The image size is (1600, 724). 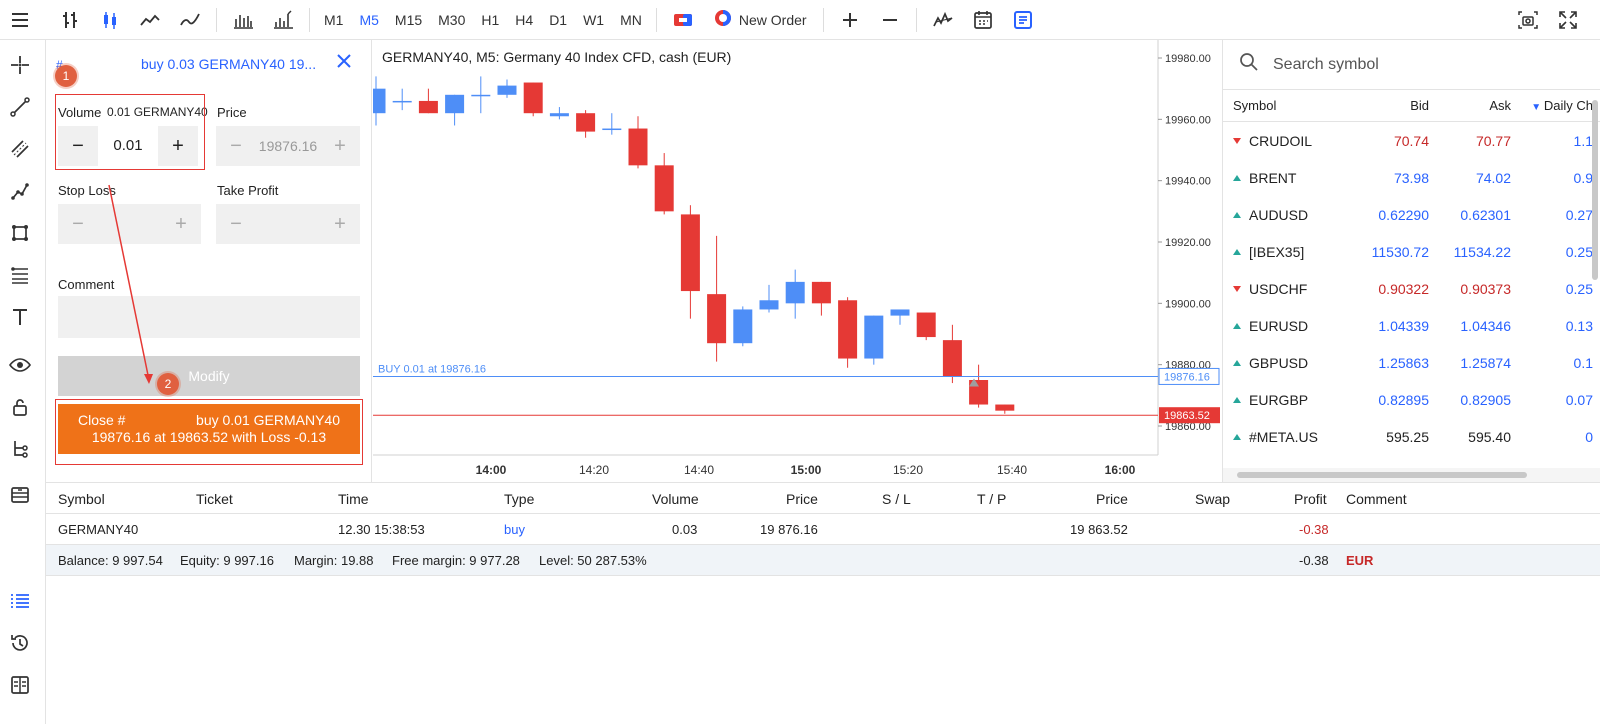 I want to click on header-price: Price, so click(x=802, y=499).